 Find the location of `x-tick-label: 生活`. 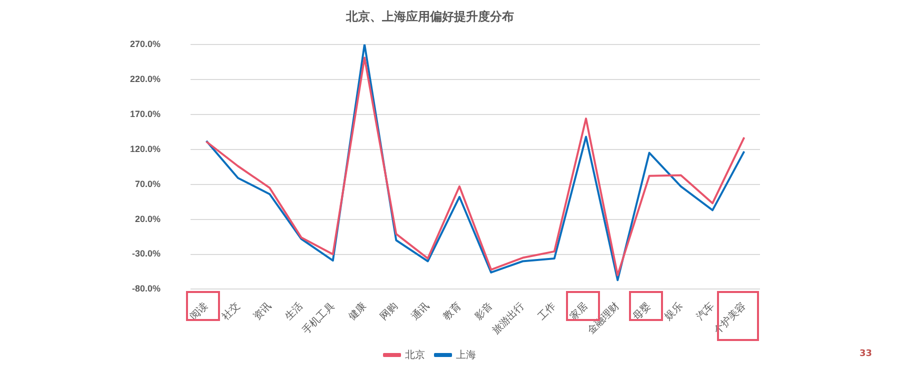

x-tick-label: 生活 is located at coordinates (294, 311).